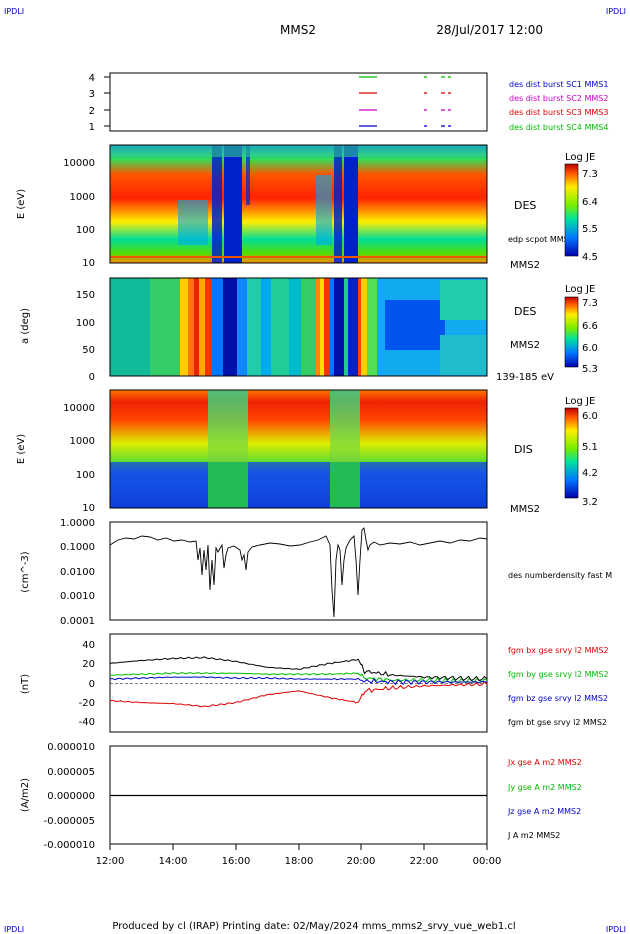 The width and height of the screenshot is (630, 934). Describe the element at coordinates (25, 795) in the screenshot. I see `current-ylabel: (A/m2)` at that location.